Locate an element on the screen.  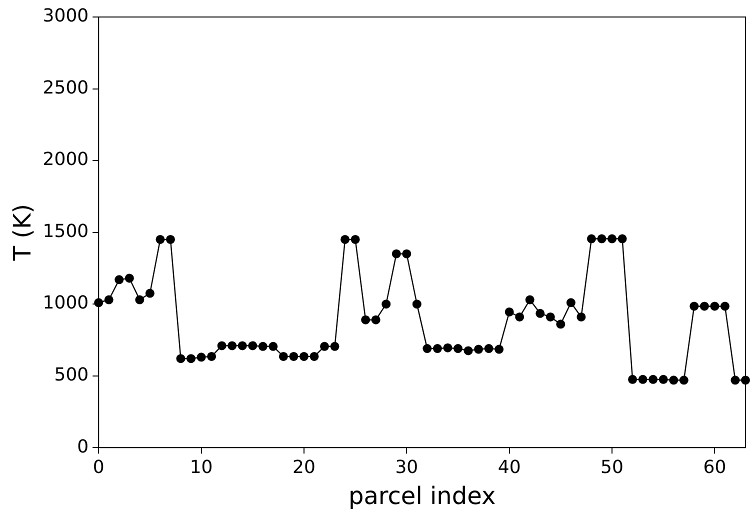
x-tick-label: 50 is located at coordinates (612, 467).